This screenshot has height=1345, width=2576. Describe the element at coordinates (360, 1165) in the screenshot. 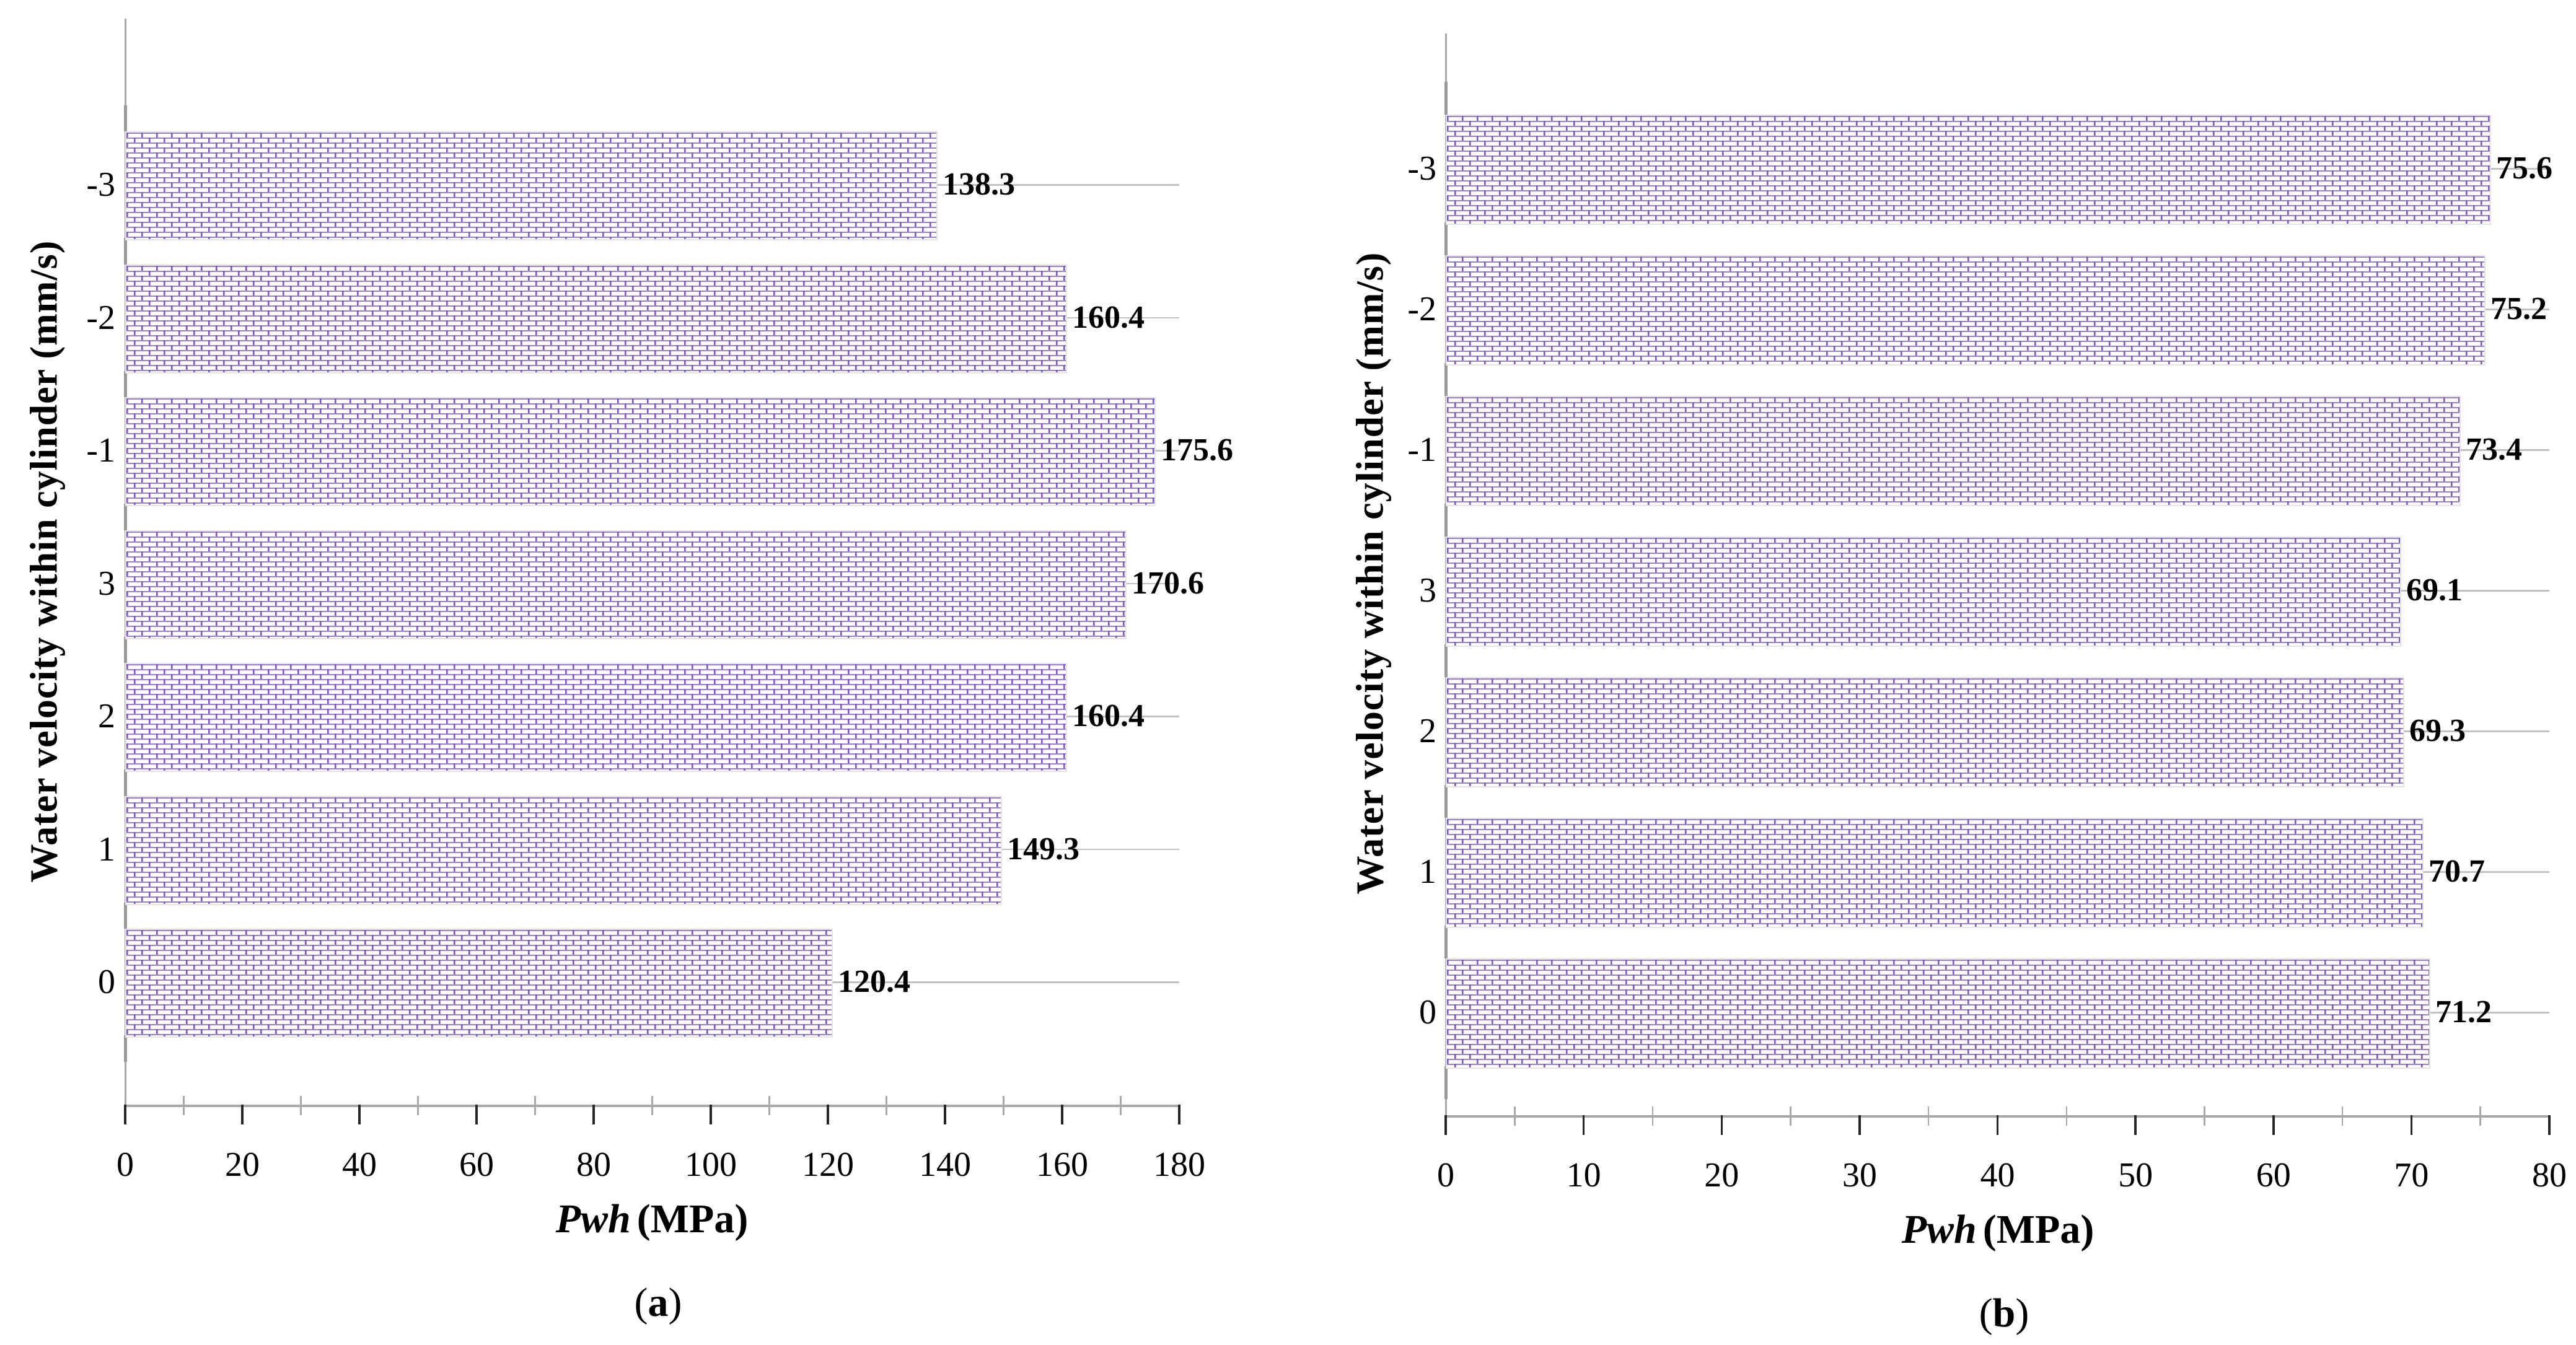

I see `x-tick-label: 40` at that location.